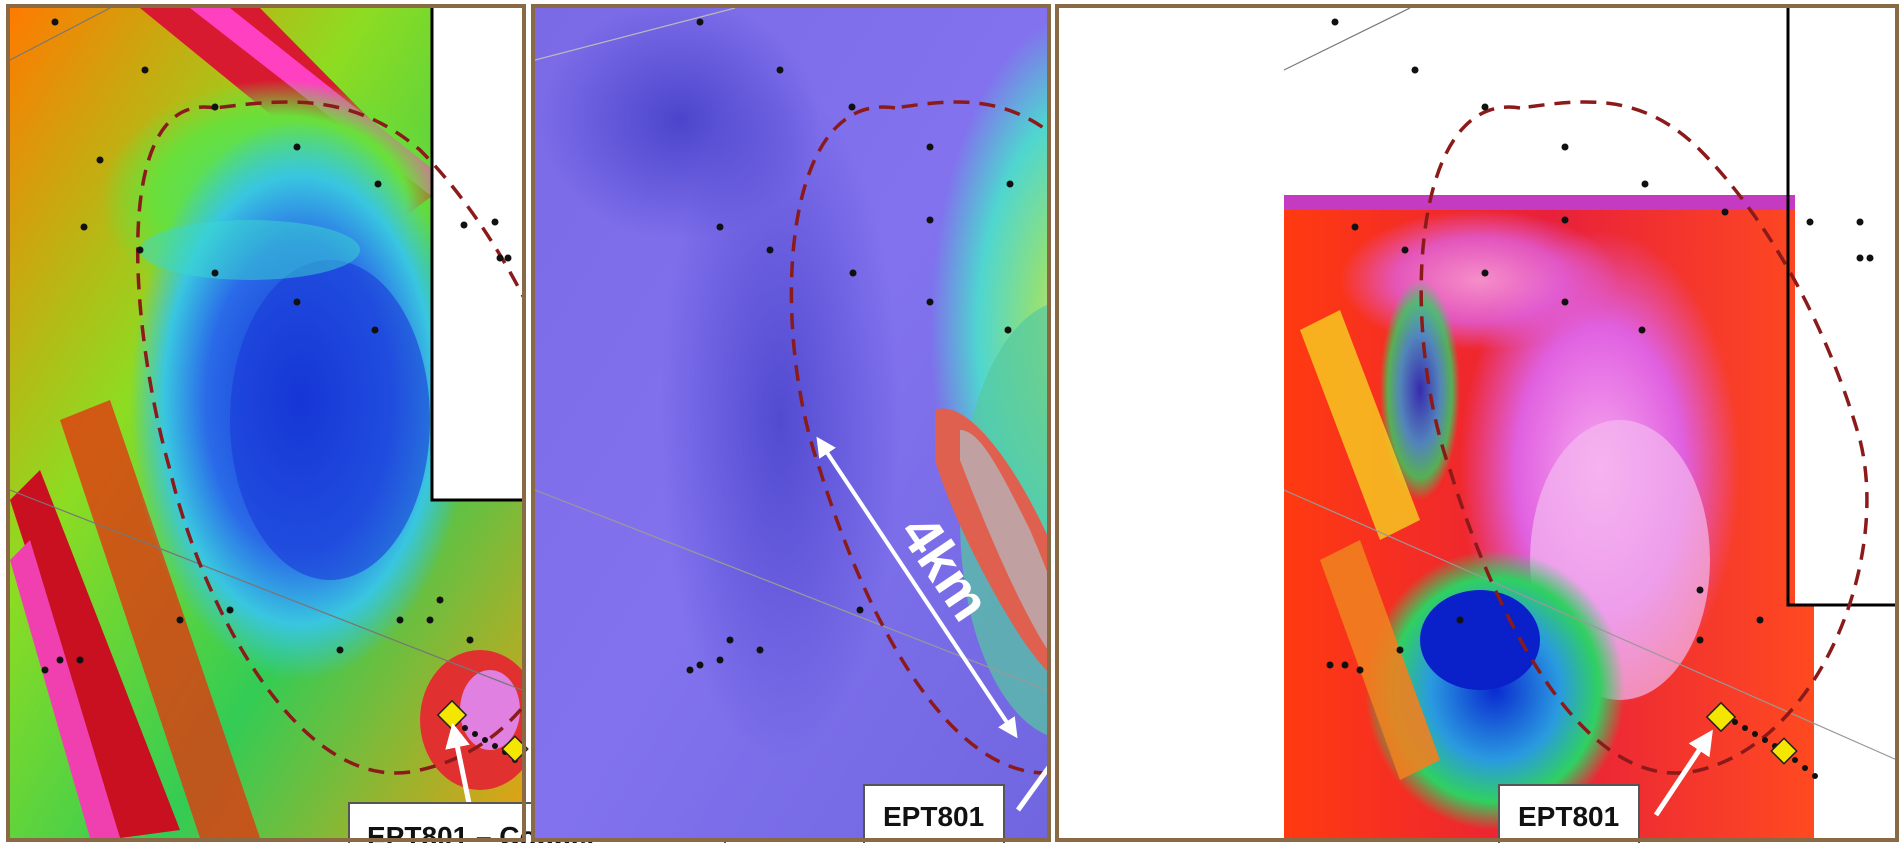  What do you see at coordinates (917, 587) in the screenshot?
I see `scale-arrow` at bounding box center [917, 587].